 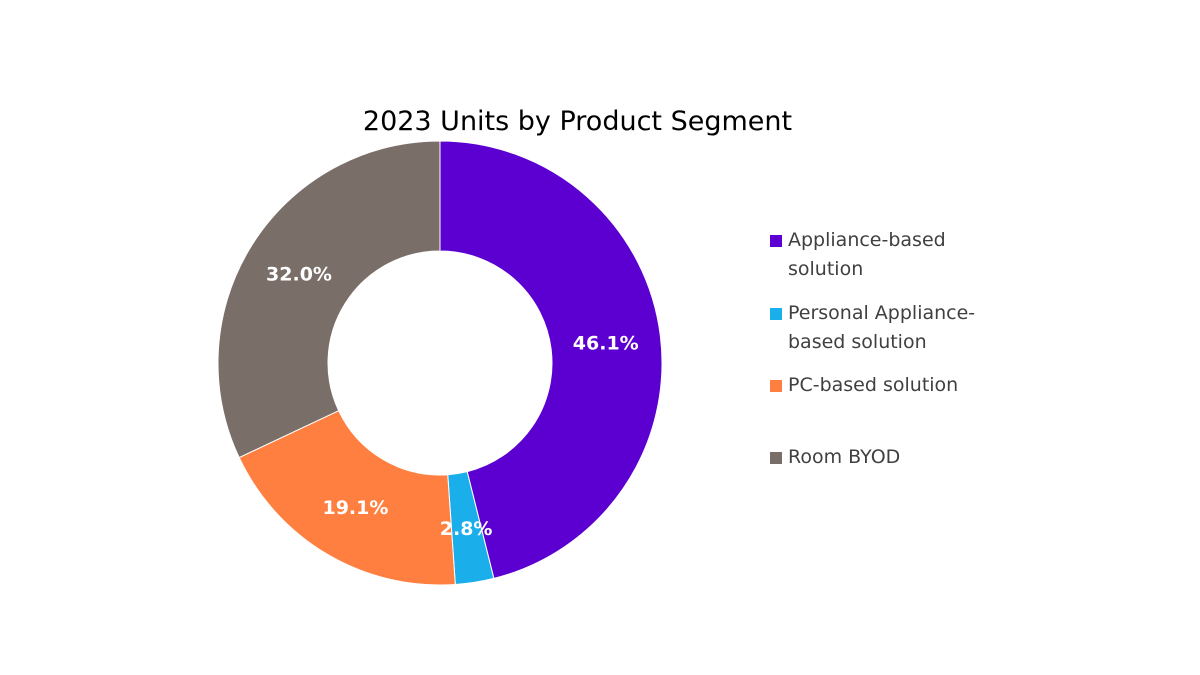 What do you see at coordinates (873, 385) in the screenshot?
I see `legend-label-line: PC-based solution` at bounding box center [873, 385].